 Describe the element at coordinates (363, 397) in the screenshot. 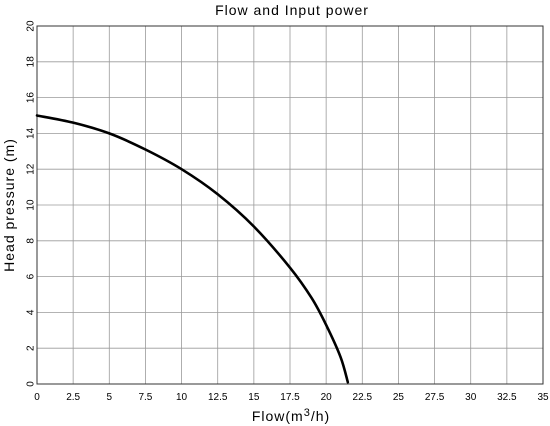

I see `x-tick-label-9: 22.5` at that location.